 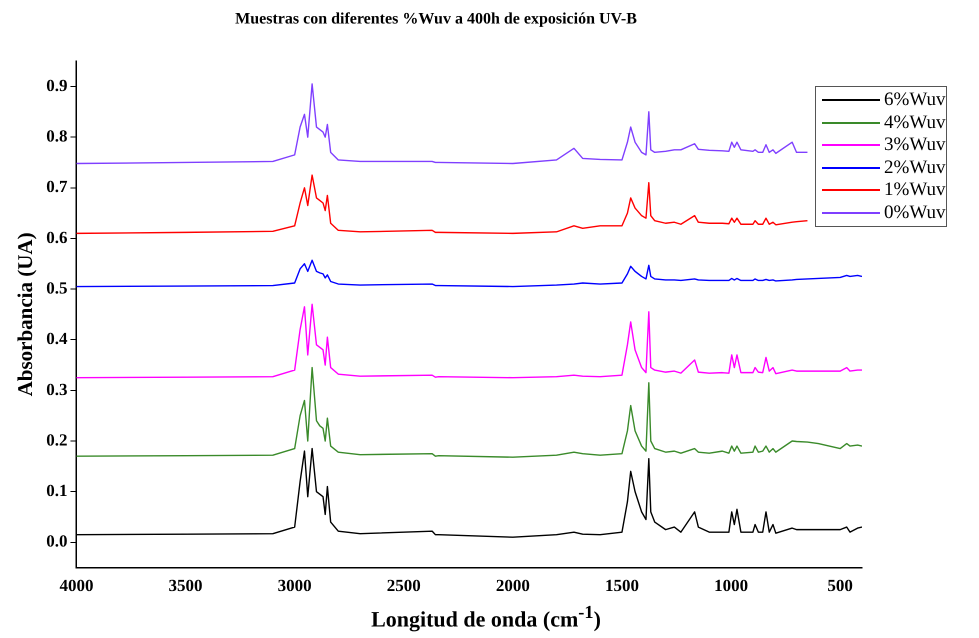 What do you see at coordinates (915, 100) in the screenshot?
I see `legend-label: 6%Wuv` at bounding box center [915, 100].